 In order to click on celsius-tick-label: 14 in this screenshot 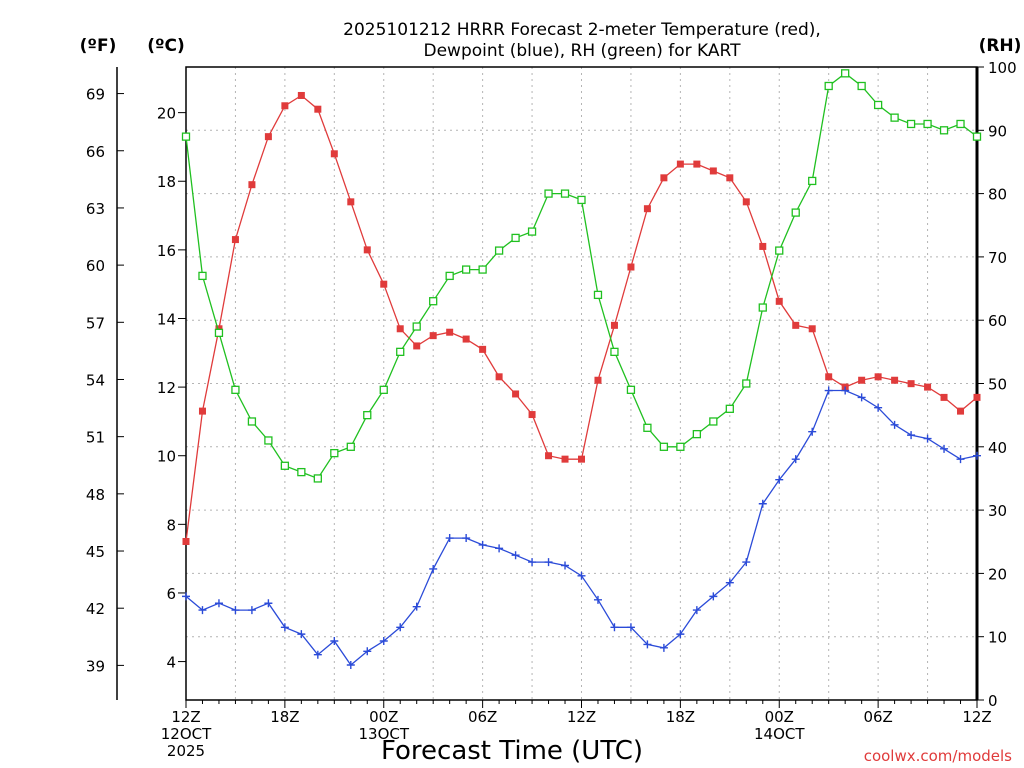, I will do `click(166, 319)`.